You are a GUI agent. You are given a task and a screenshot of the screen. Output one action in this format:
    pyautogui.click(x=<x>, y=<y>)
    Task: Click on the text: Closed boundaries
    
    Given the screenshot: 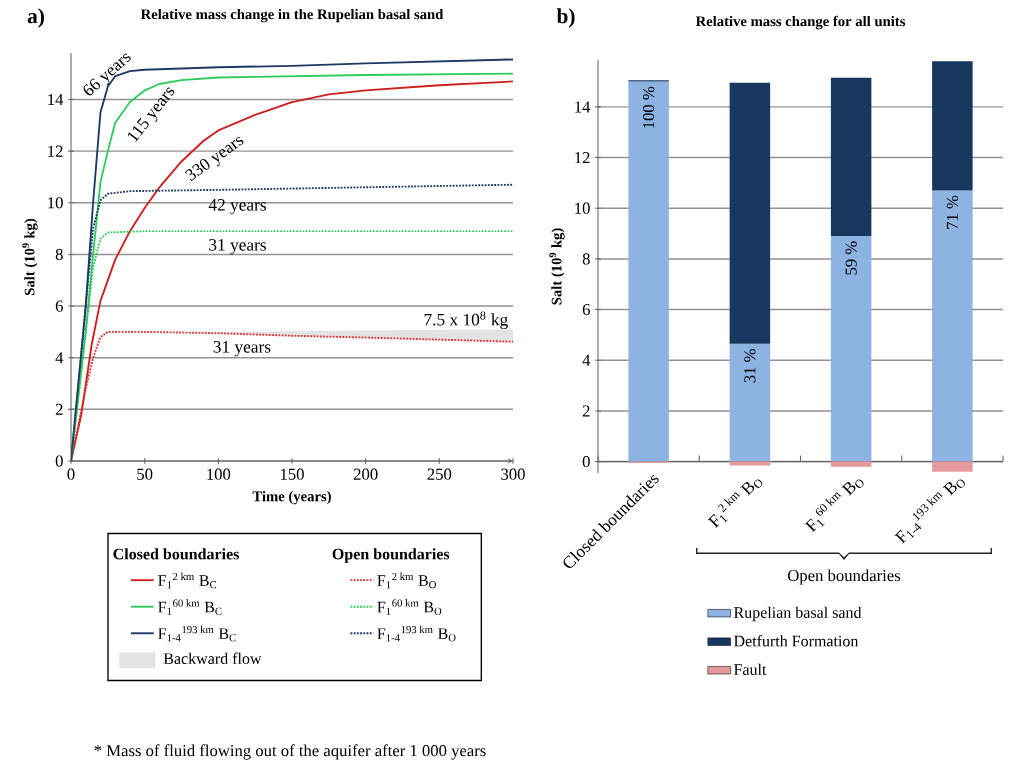 What is the action you would take?
    pyautogui.click(x=176, y=554)
    